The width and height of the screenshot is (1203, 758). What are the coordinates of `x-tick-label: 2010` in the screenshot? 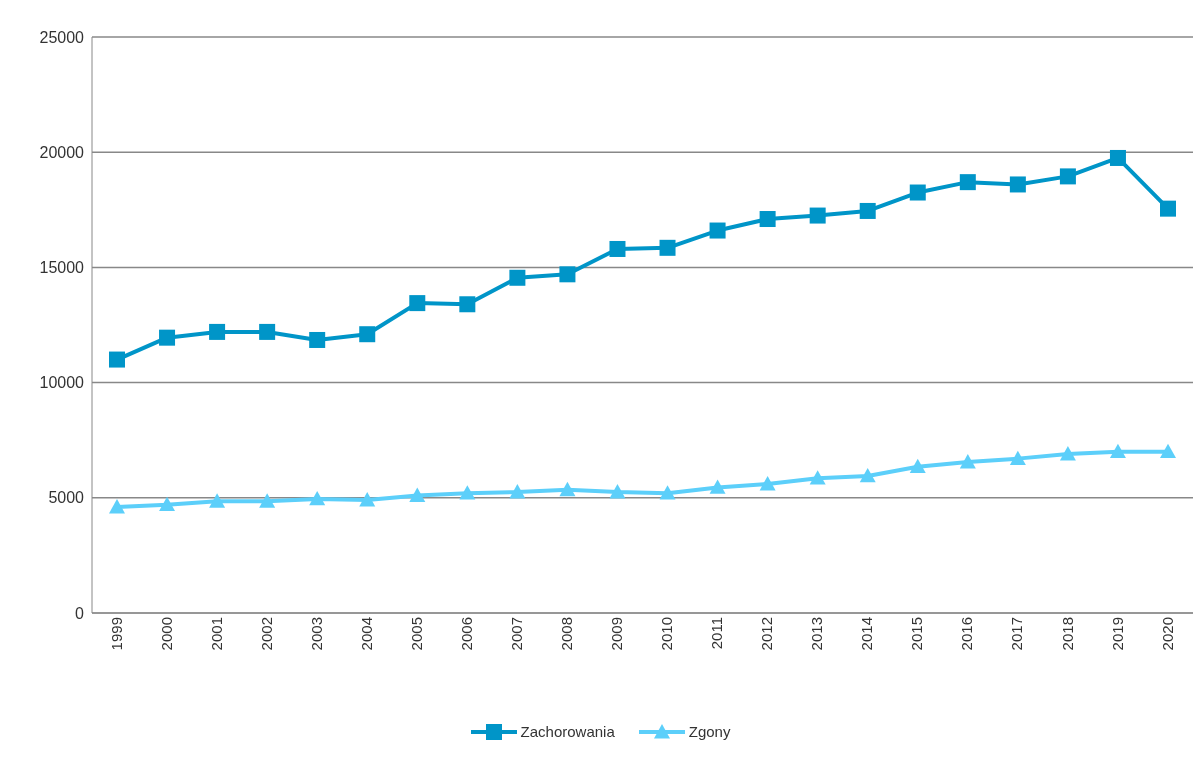 It's located at (667, 634).